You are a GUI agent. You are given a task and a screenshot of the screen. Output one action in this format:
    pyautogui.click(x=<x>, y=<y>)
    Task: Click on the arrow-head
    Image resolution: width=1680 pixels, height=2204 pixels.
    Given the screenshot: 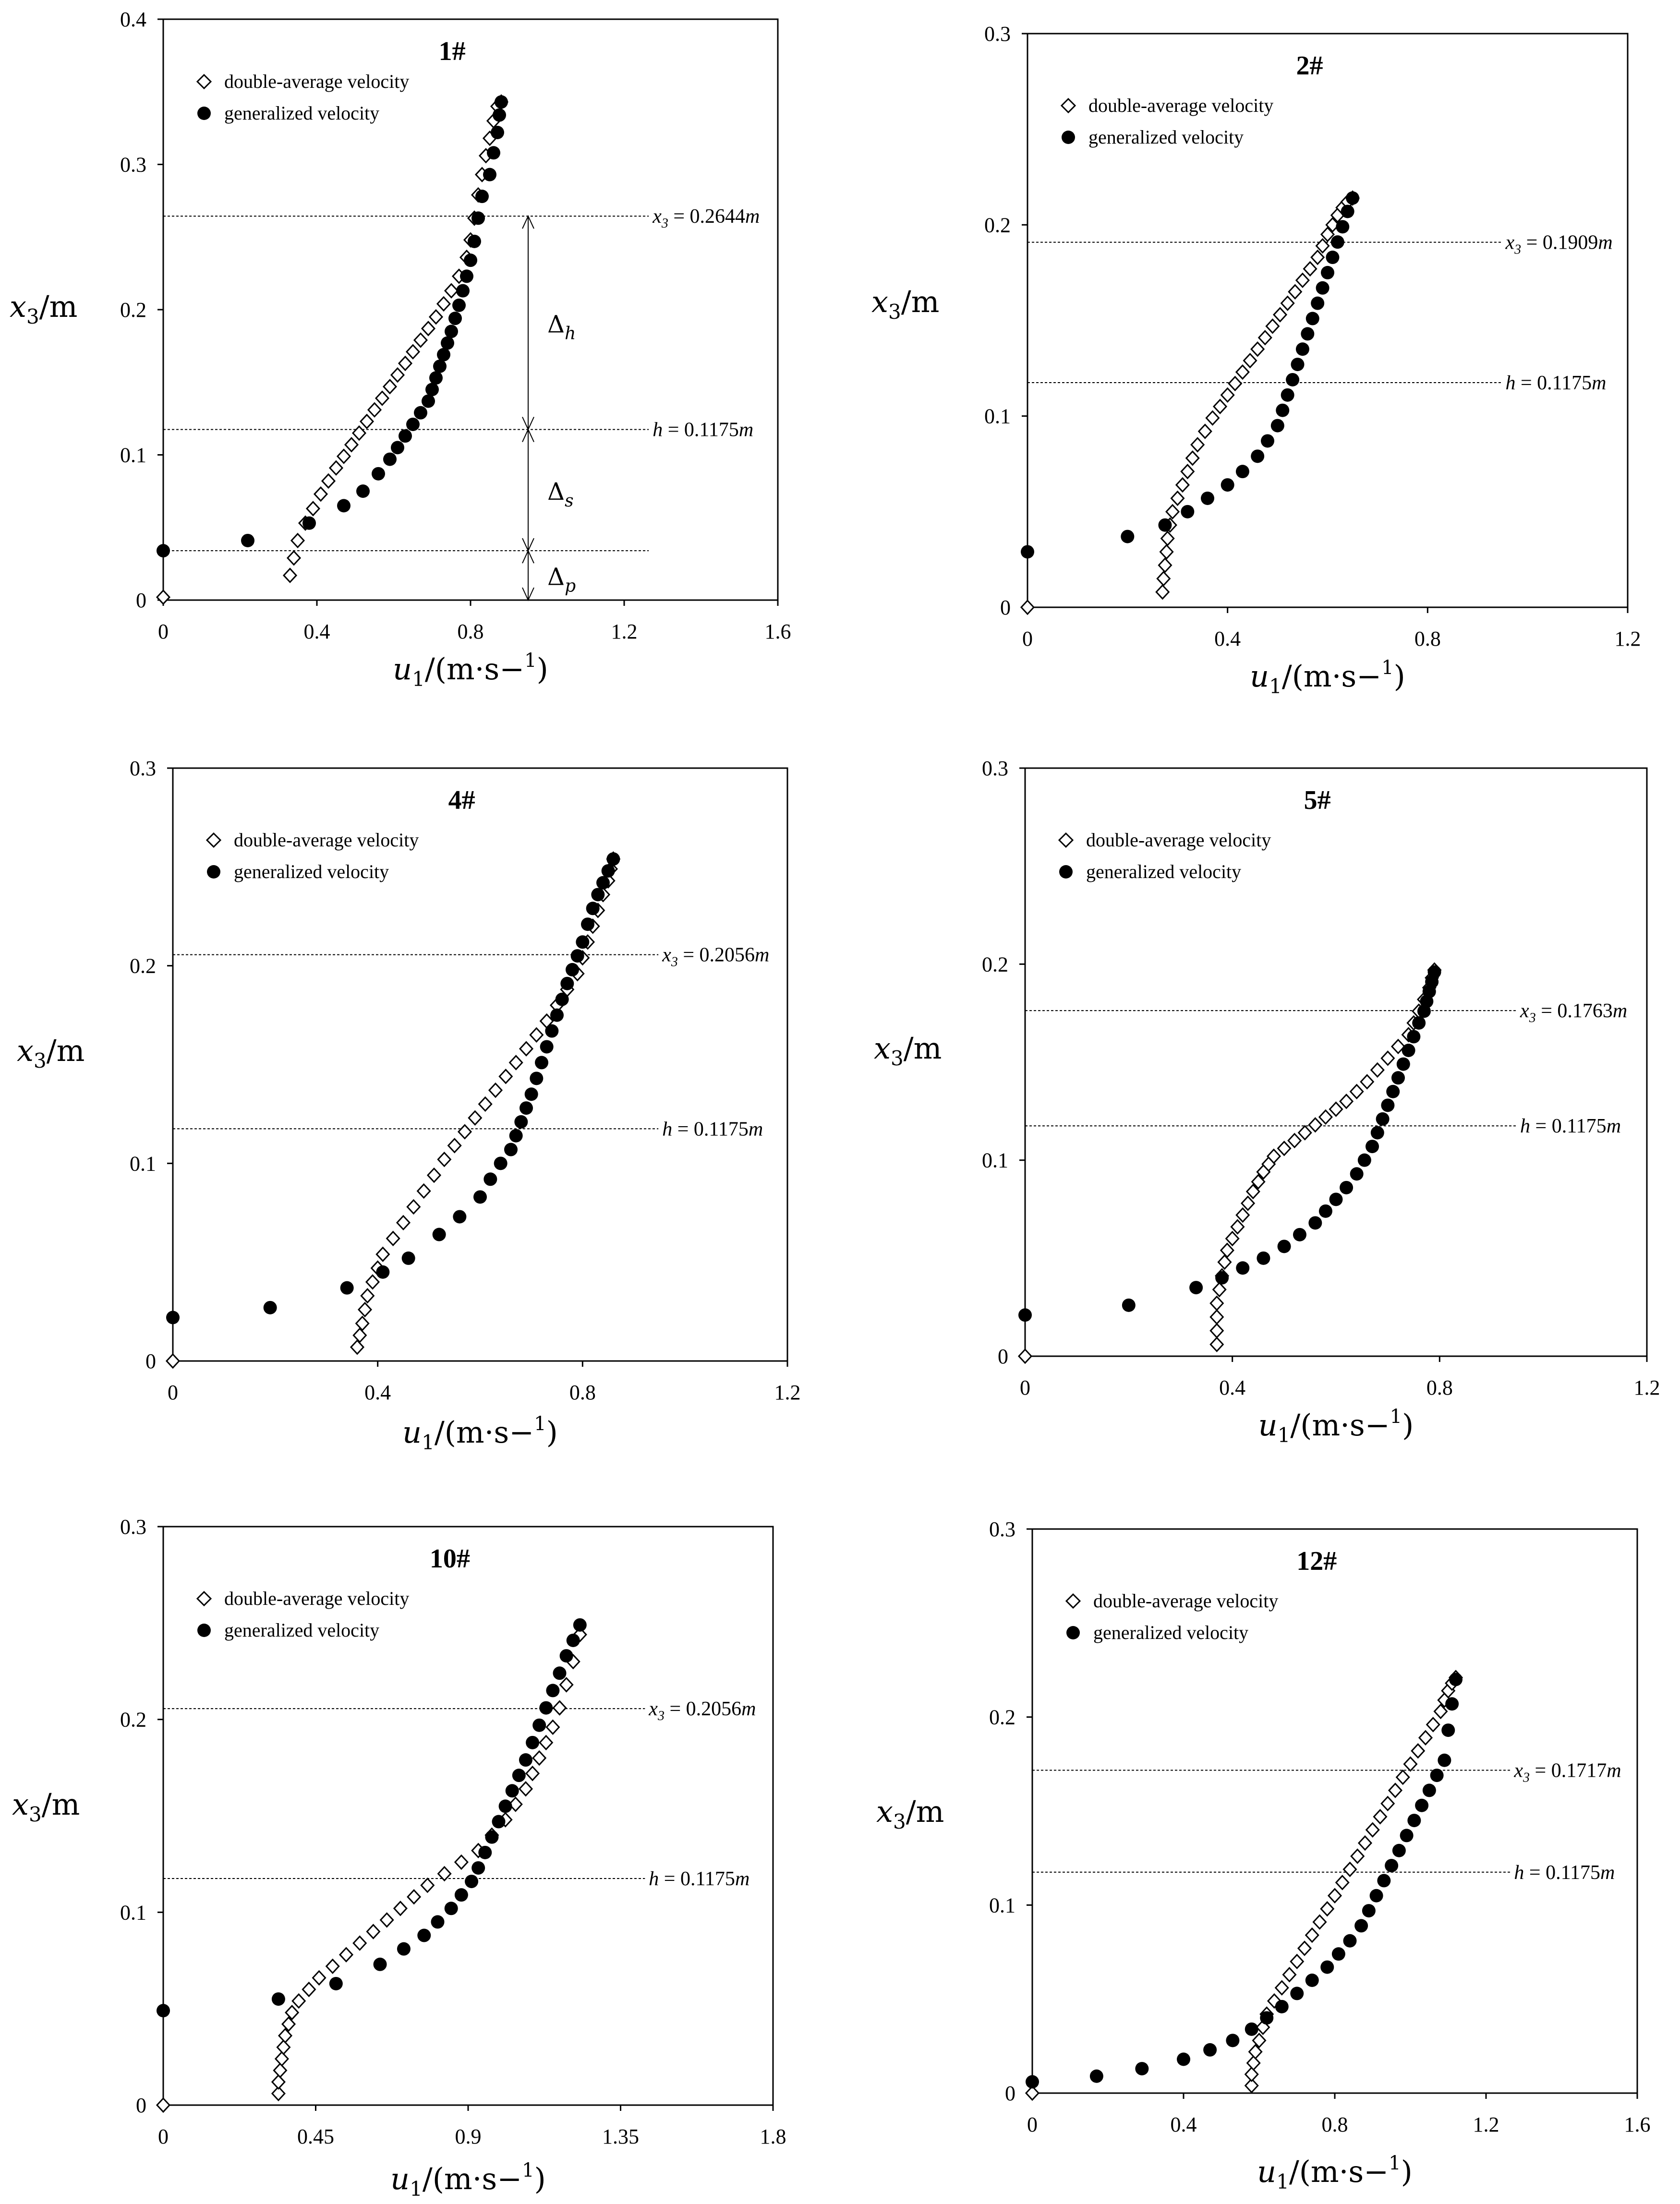 What is the action you would take?
    pyautogui.click(x=528, y=424)
    